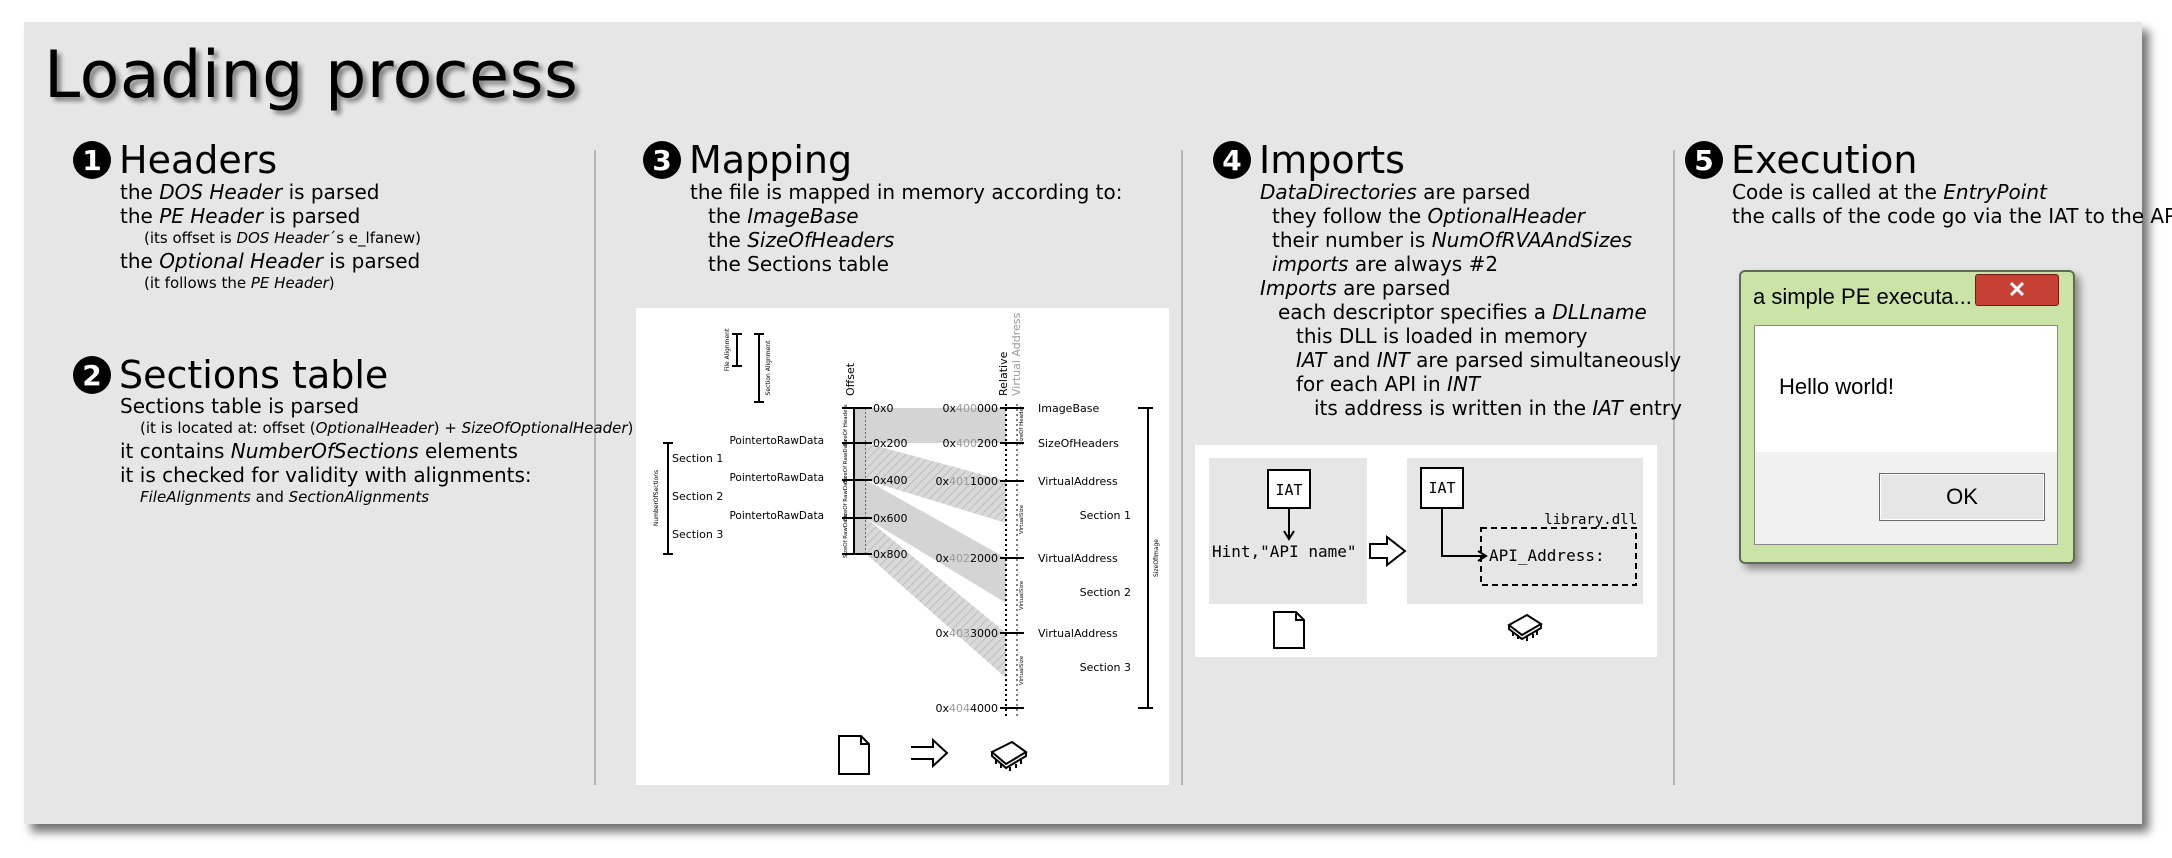 The image size is (2172, 858). I want to click on arrow-icon, so click(930, 753).